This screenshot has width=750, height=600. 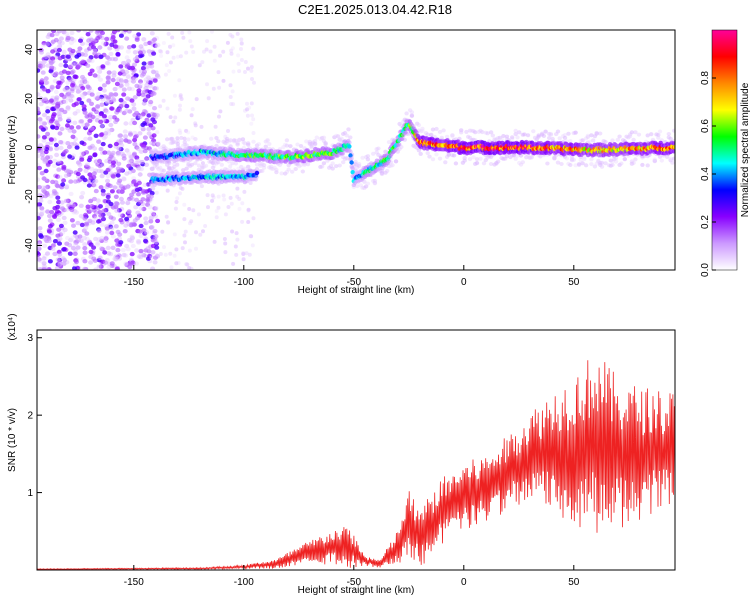 I want to click on x-tick-label: -100, so click(x=244, y=582).